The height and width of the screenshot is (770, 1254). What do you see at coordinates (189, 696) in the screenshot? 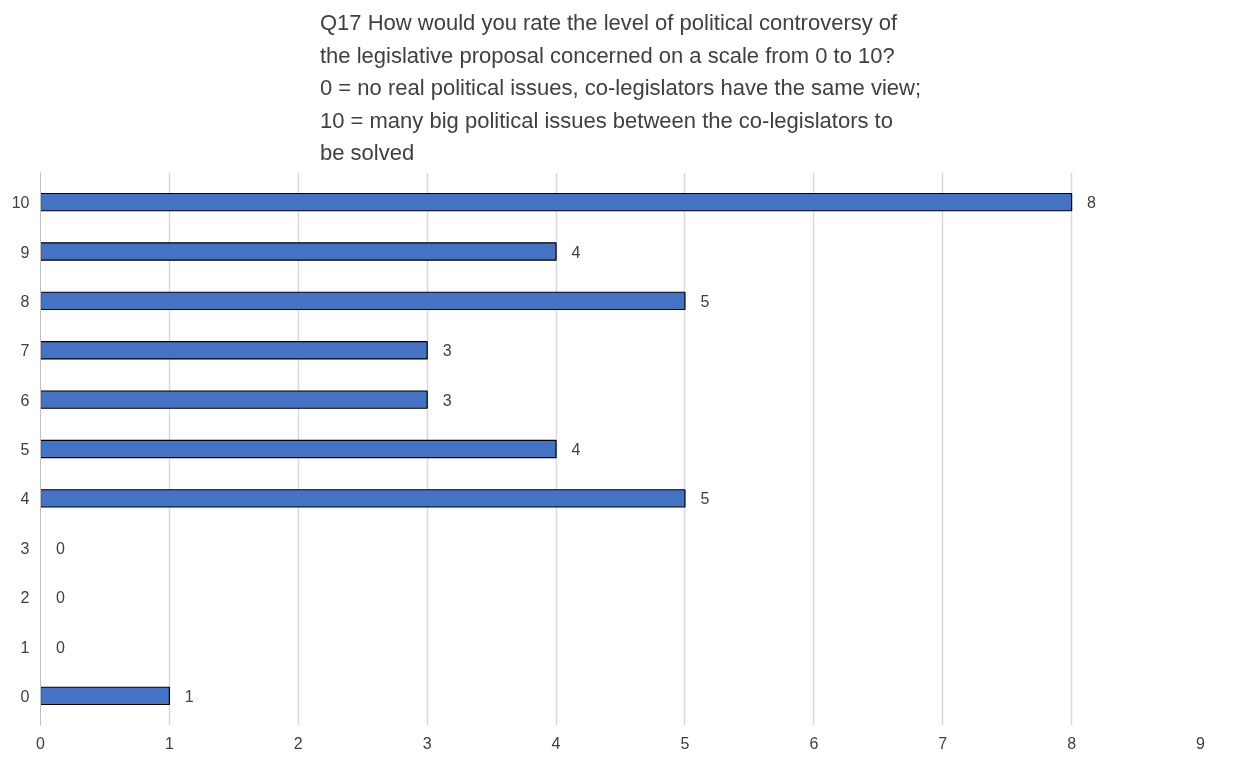
I see `data-label: 1` at bounding box center [189, 696].